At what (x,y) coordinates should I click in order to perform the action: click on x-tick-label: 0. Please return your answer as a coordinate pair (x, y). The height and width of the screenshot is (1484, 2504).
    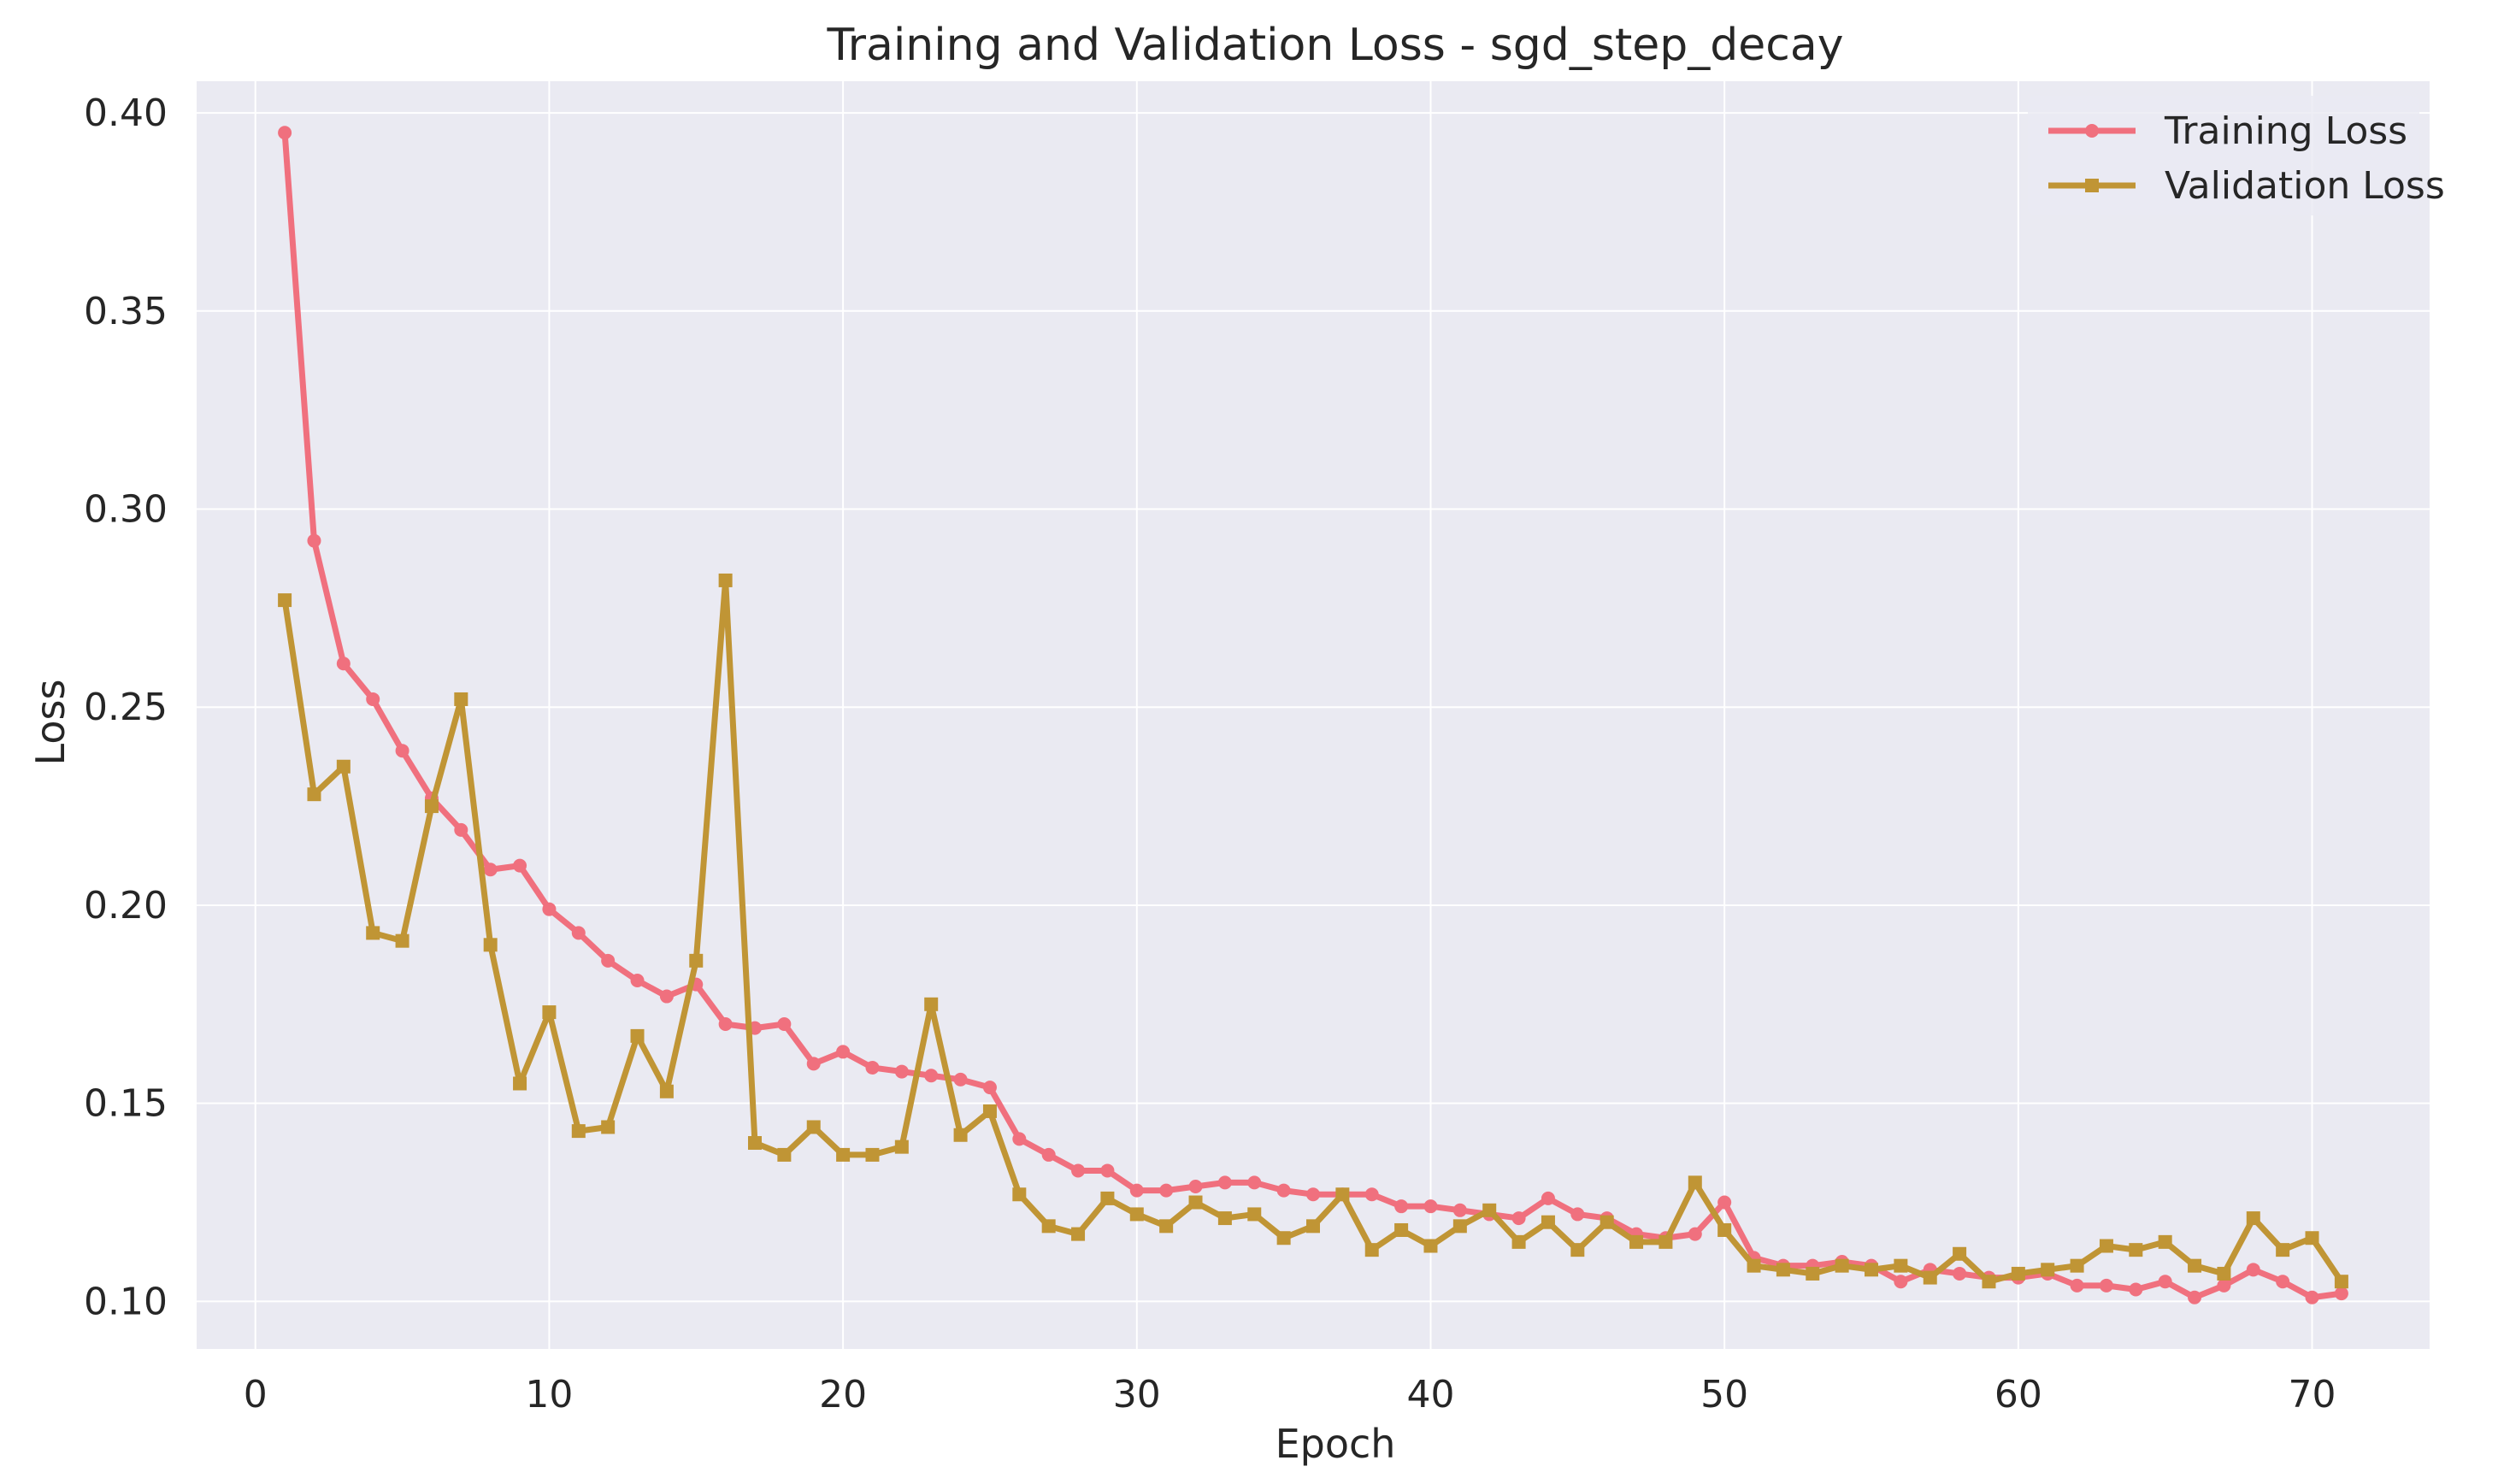
    Looking at the image, I should click on (256, 1394).